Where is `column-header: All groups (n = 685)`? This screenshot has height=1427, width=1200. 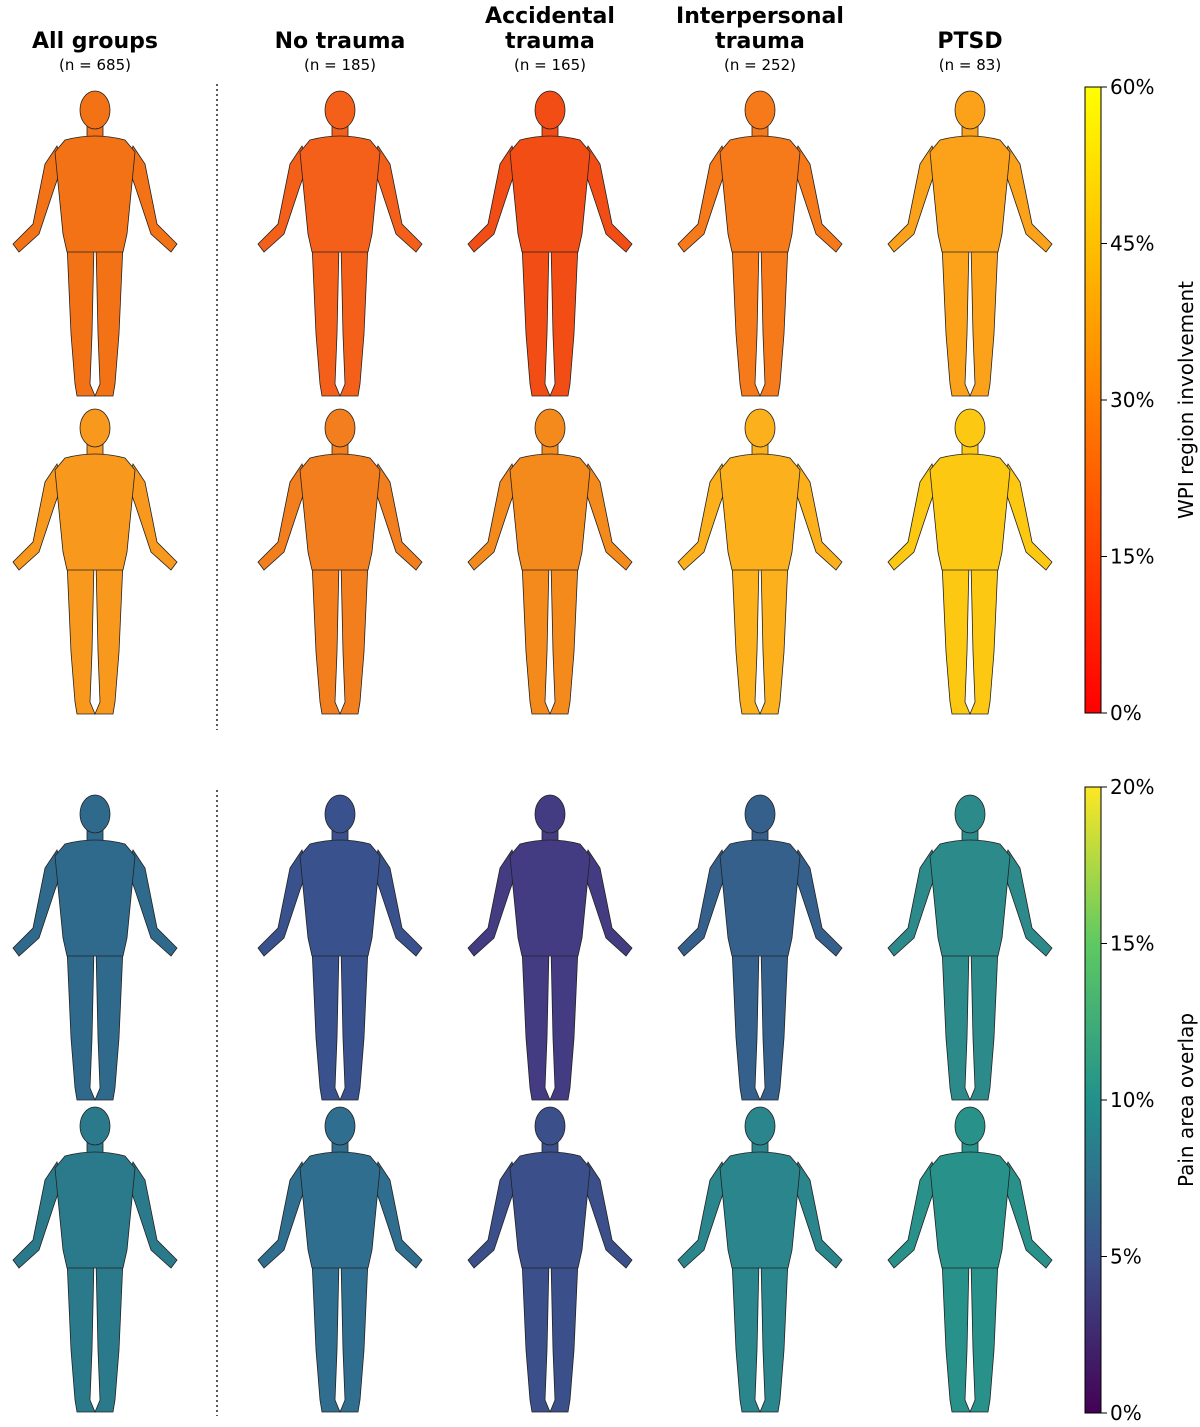 column-header: All groups (n = 685) is located at coordinates (95, 38).